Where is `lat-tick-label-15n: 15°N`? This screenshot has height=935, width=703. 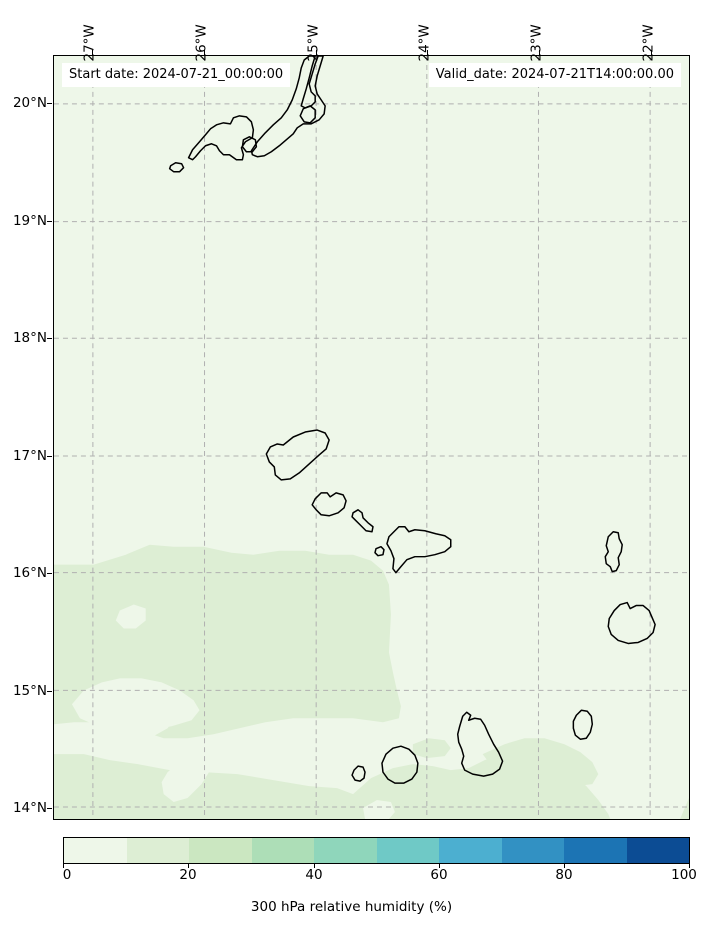
lat-tick-label-15n: 15°N is located at coordinates (29, 691).